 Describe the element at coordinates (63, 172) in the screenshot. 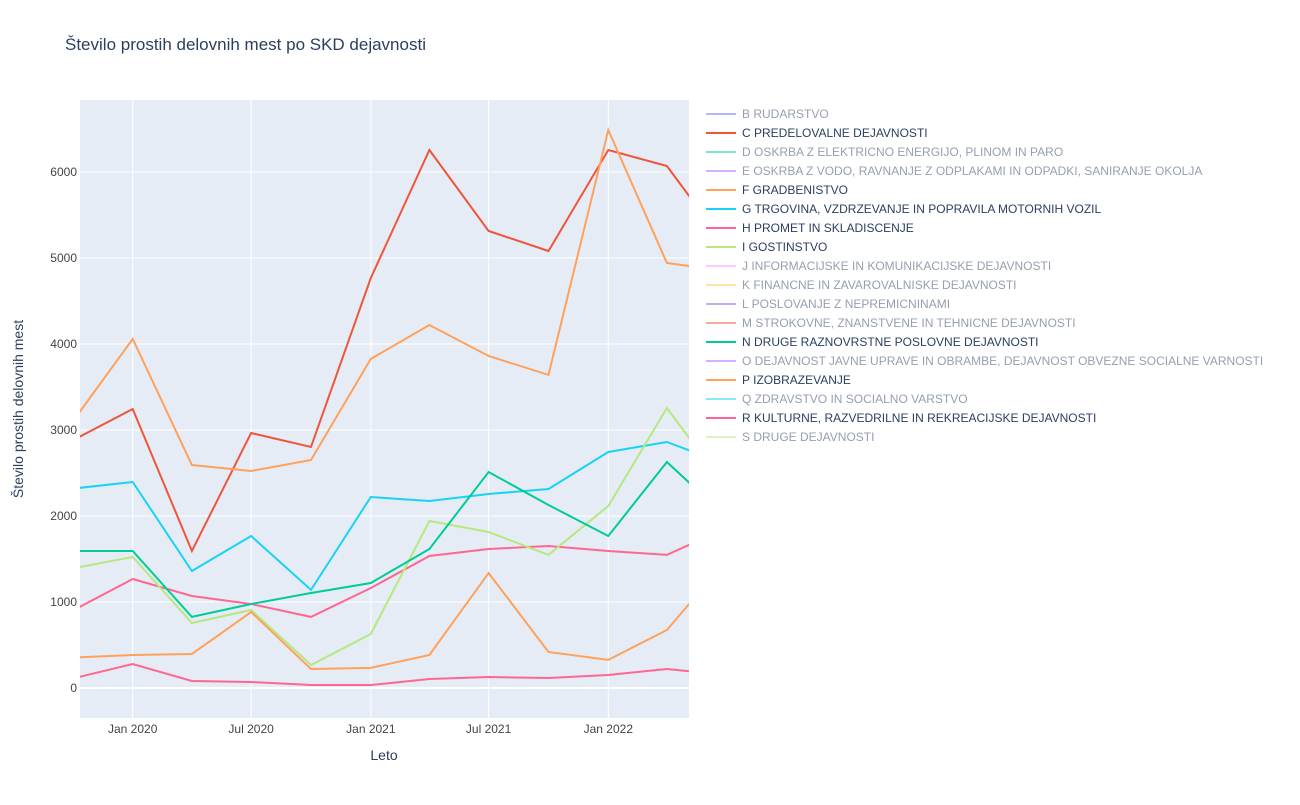

I see `y-tick-label: 6000` at that location.